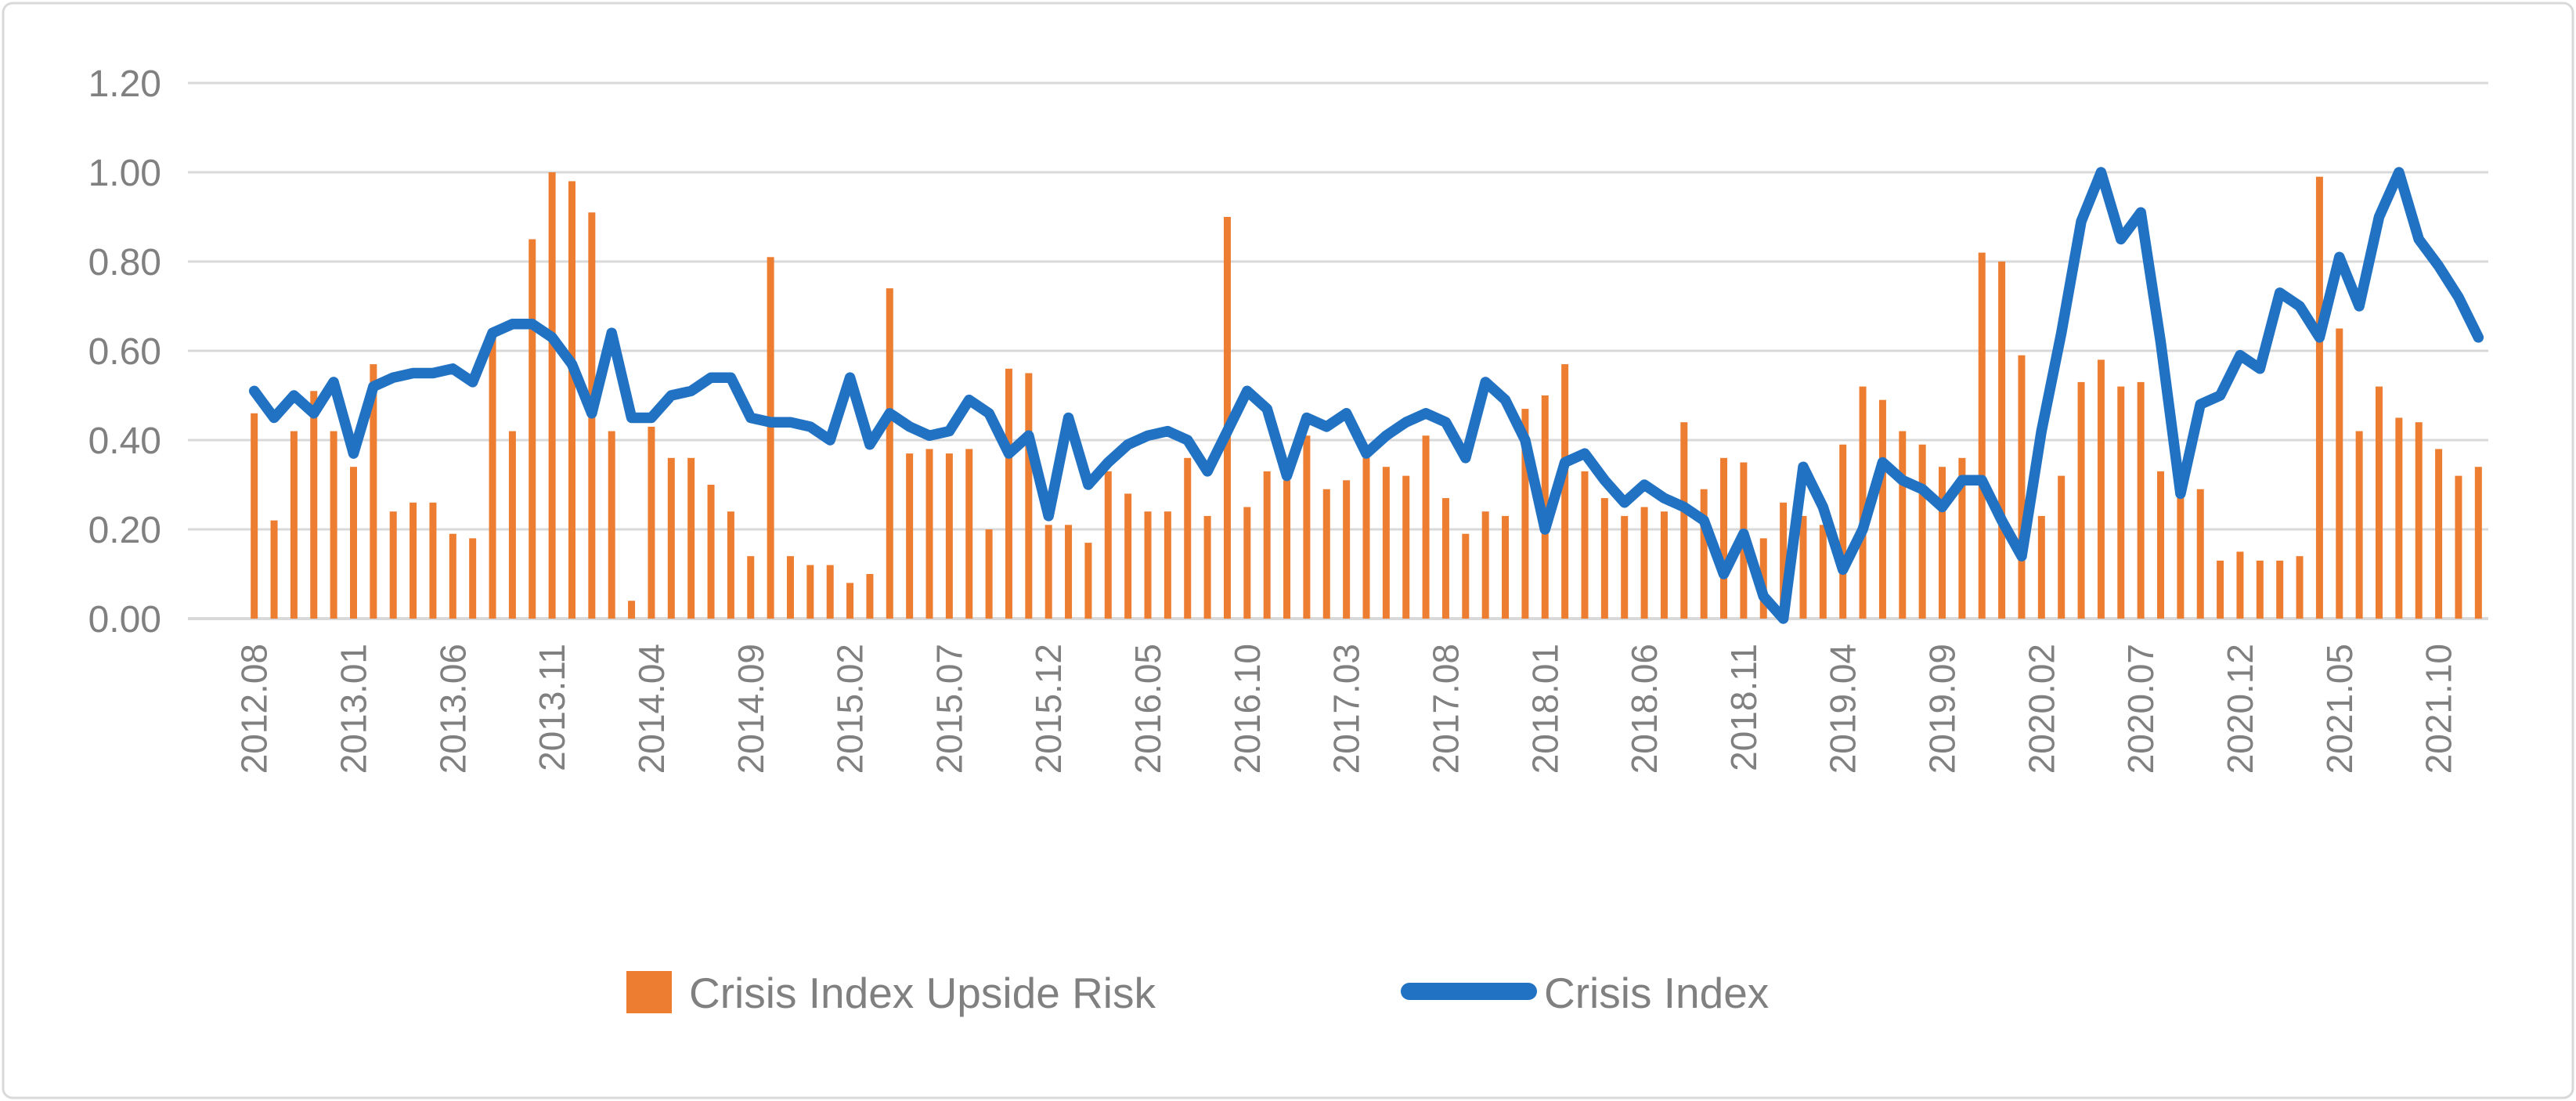 This screenshot has height=1101, width=2576. I want to click on bar-2015.07, so click(949, 536).